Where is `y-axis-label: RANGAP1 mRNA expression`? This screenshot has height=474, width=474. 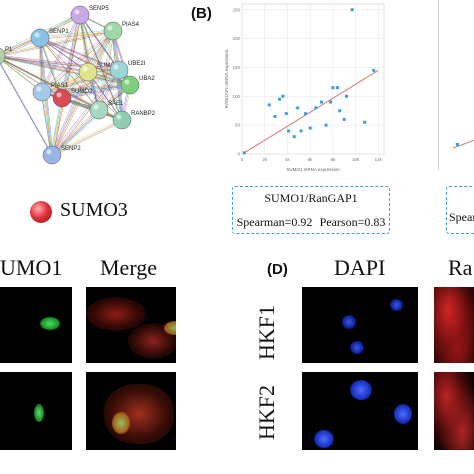
y-axis-label: RANGAP1 mRNA expression is located at coordinates (226, 78).